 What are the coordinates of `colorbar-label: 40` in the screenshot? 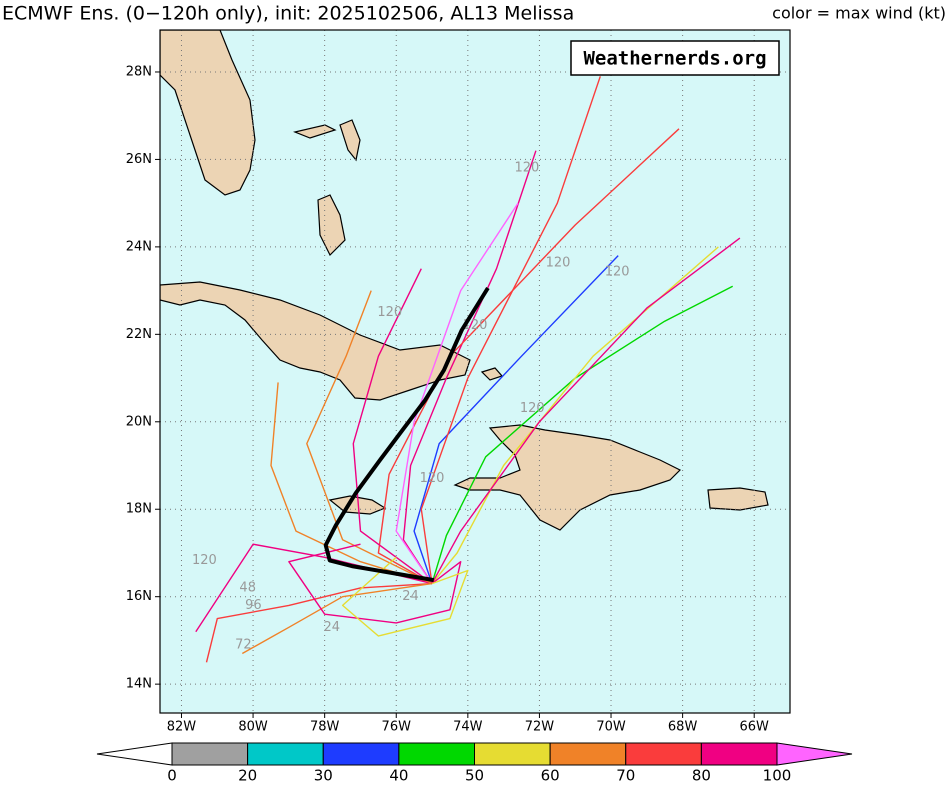 It's located at (398, 776).